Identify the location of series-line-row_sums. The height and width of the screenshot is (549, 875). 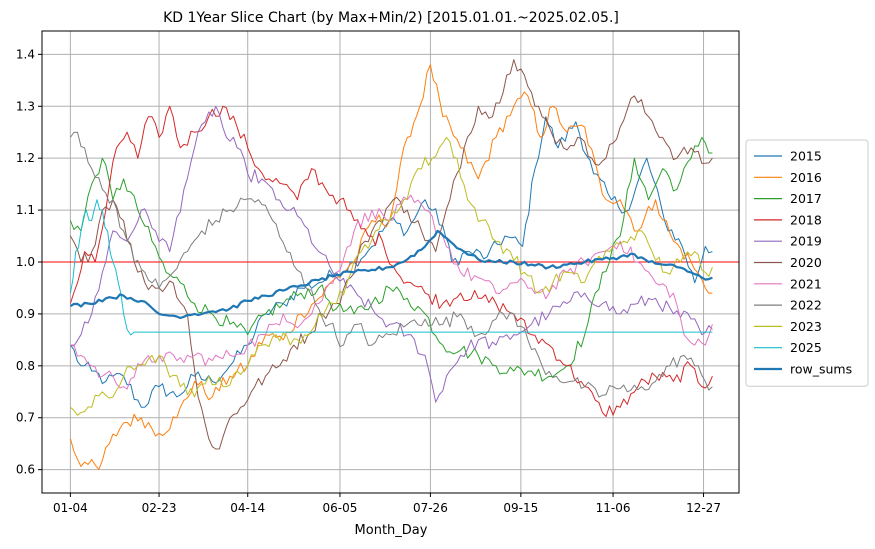
(391, 274).